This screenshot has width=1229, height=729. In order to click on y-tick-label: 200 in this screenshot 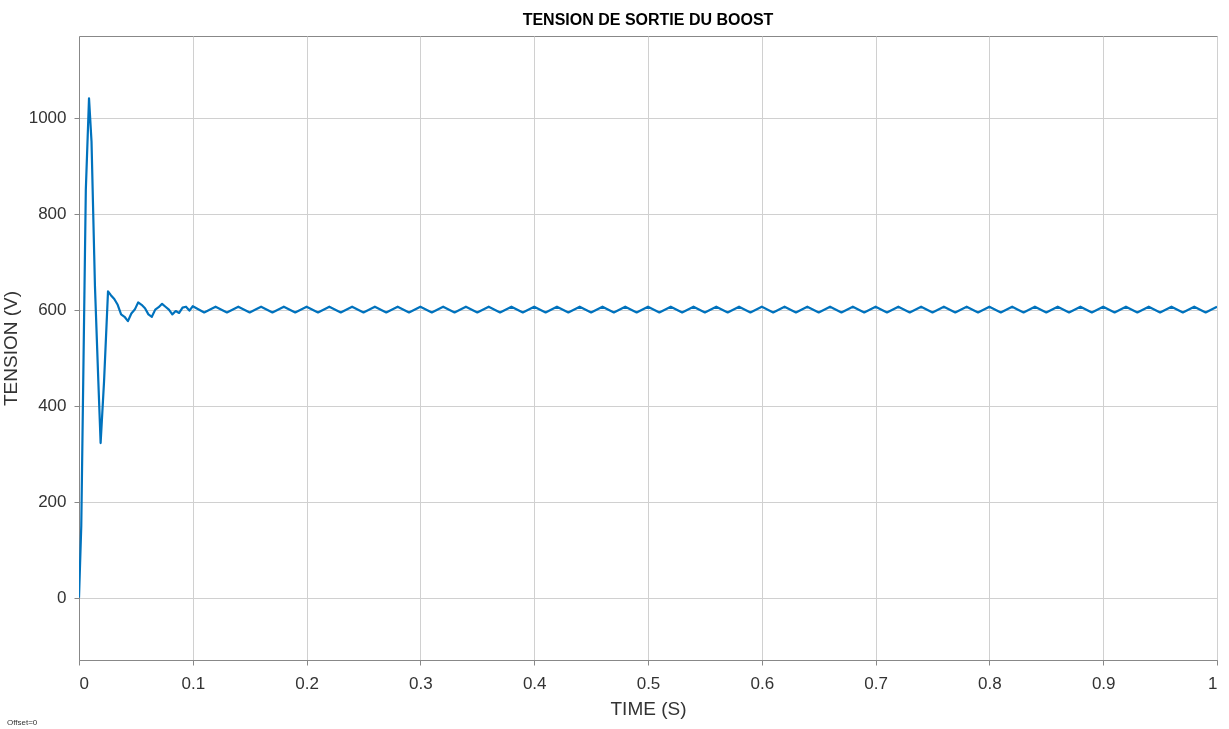, I will do `click(52, 502)`.